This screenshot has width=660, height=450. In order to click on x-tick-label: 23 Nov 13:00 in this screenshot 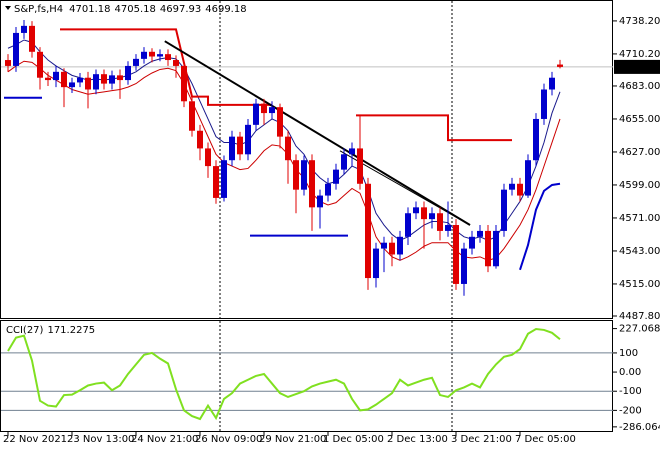, I will do `click(100, 439)`.